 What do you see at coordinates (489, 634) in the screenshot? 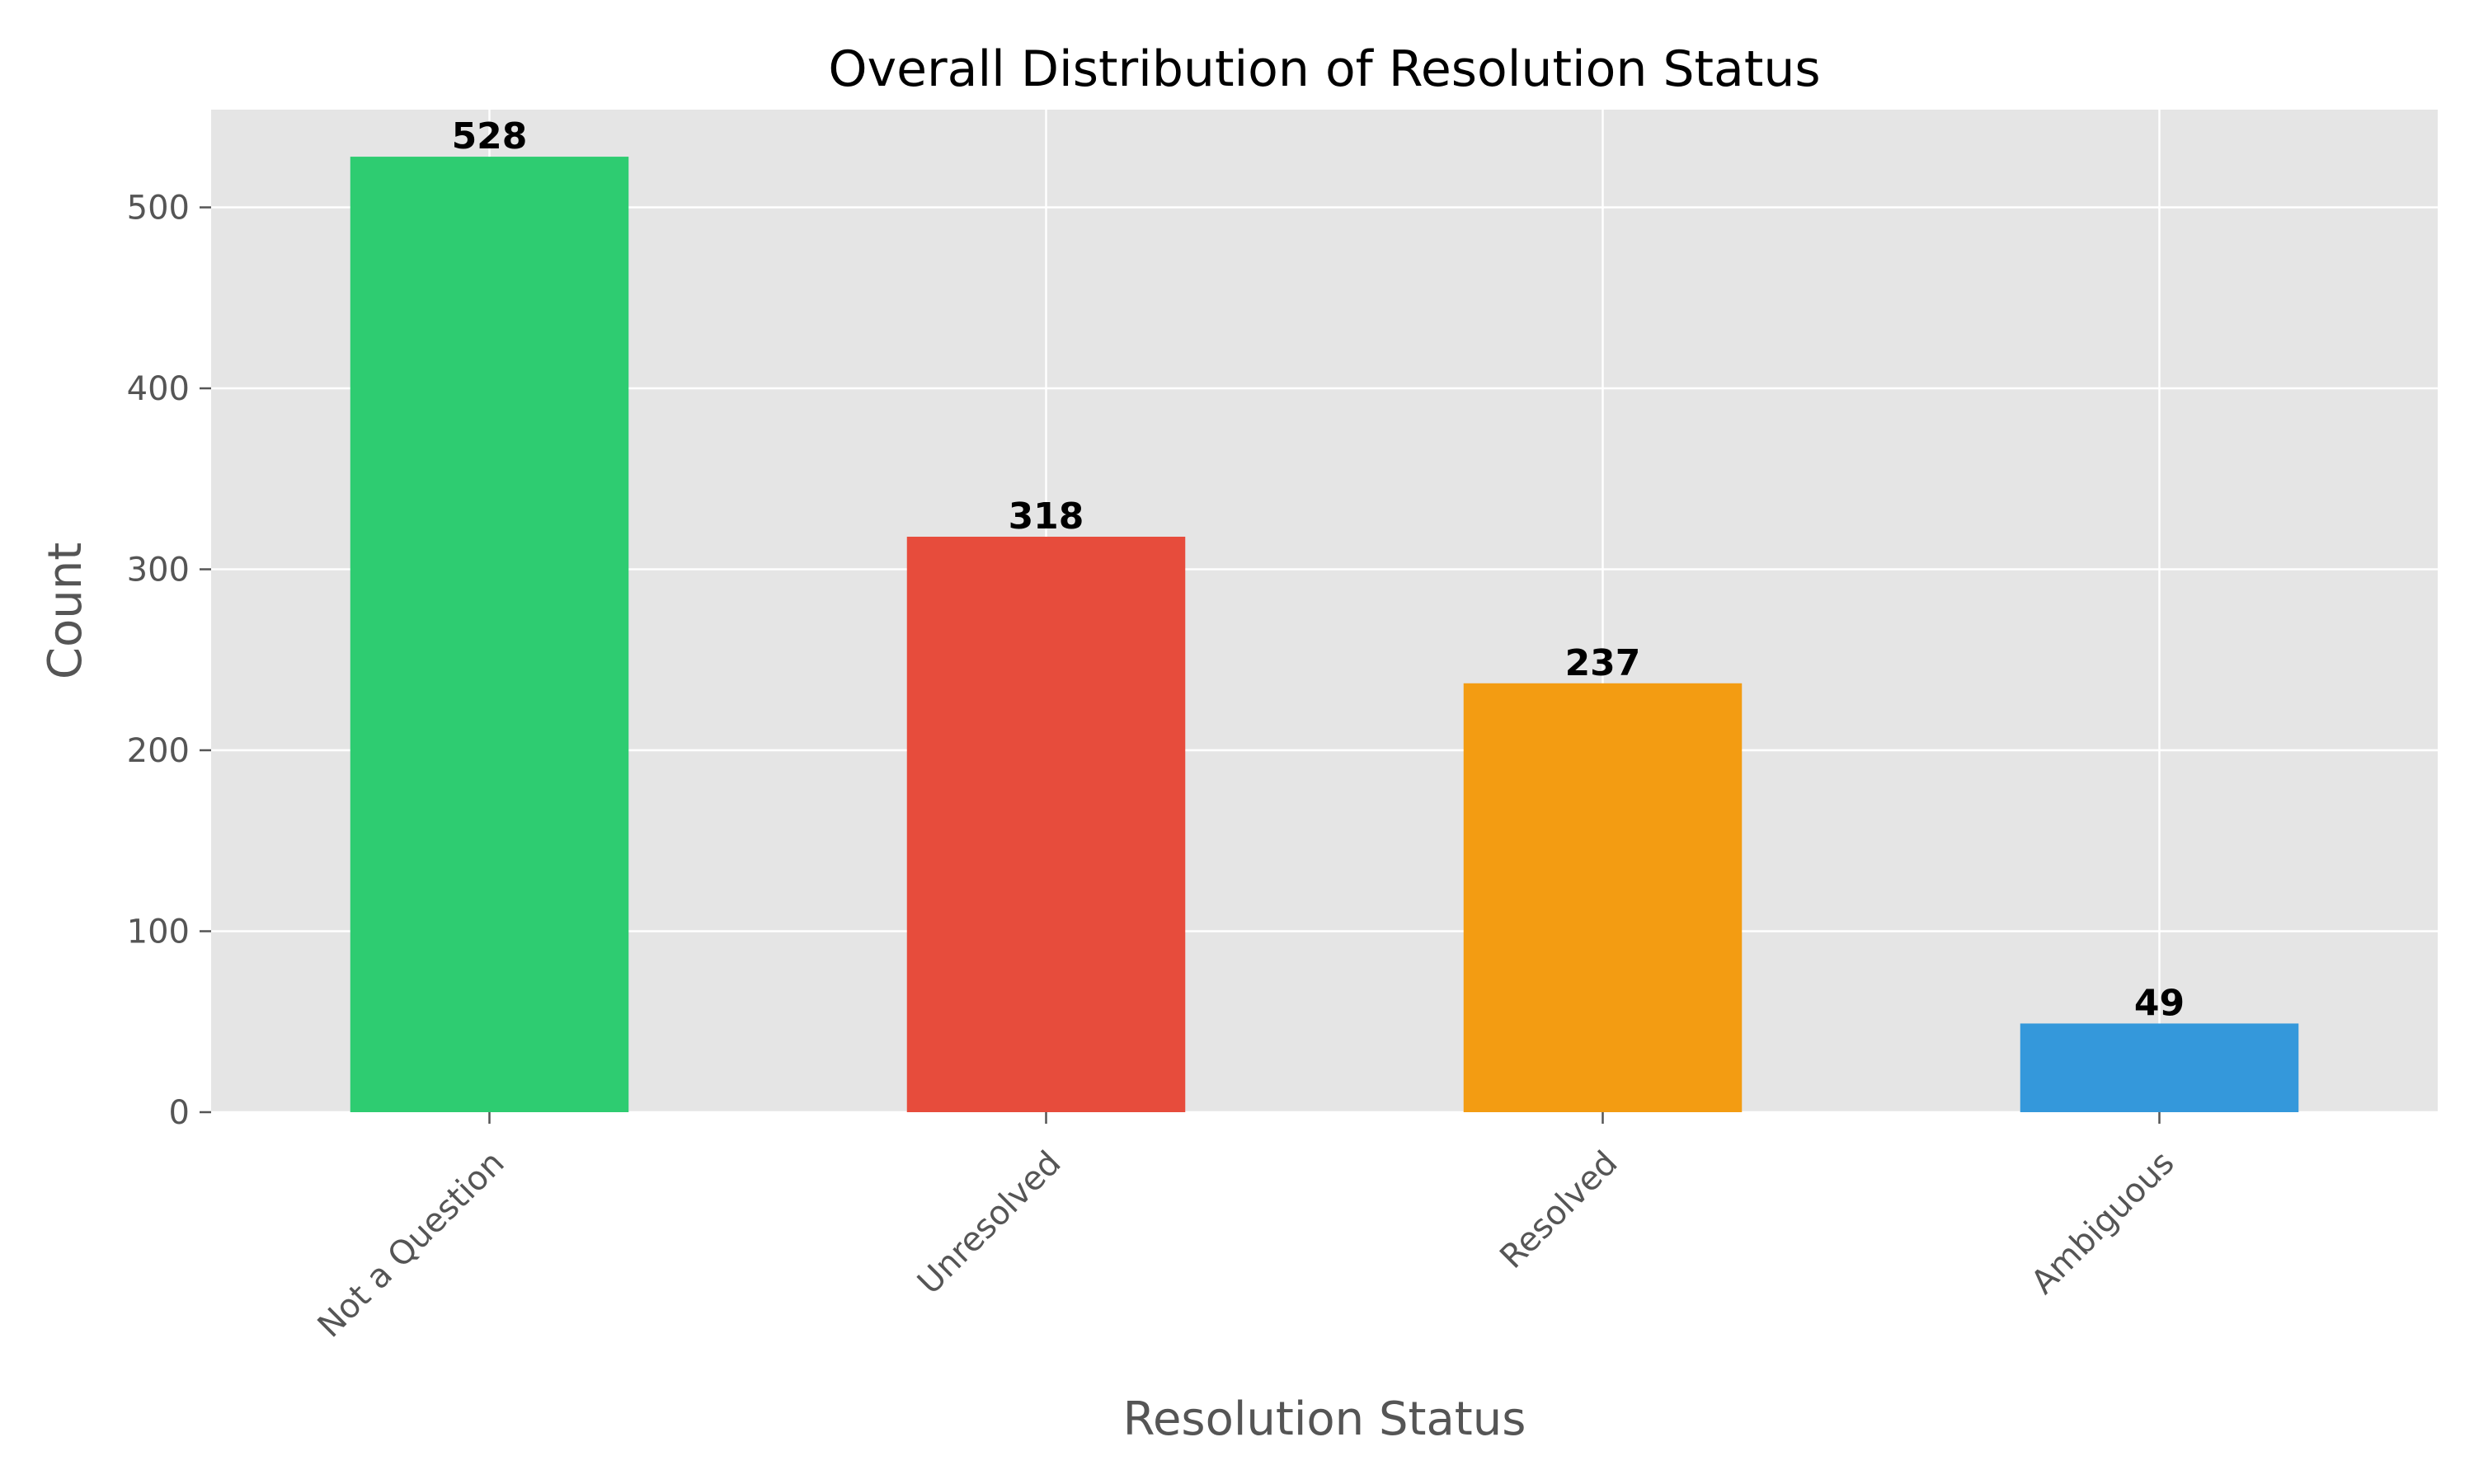
I see `bar-not-a-question` at bounding box center [489, 634].